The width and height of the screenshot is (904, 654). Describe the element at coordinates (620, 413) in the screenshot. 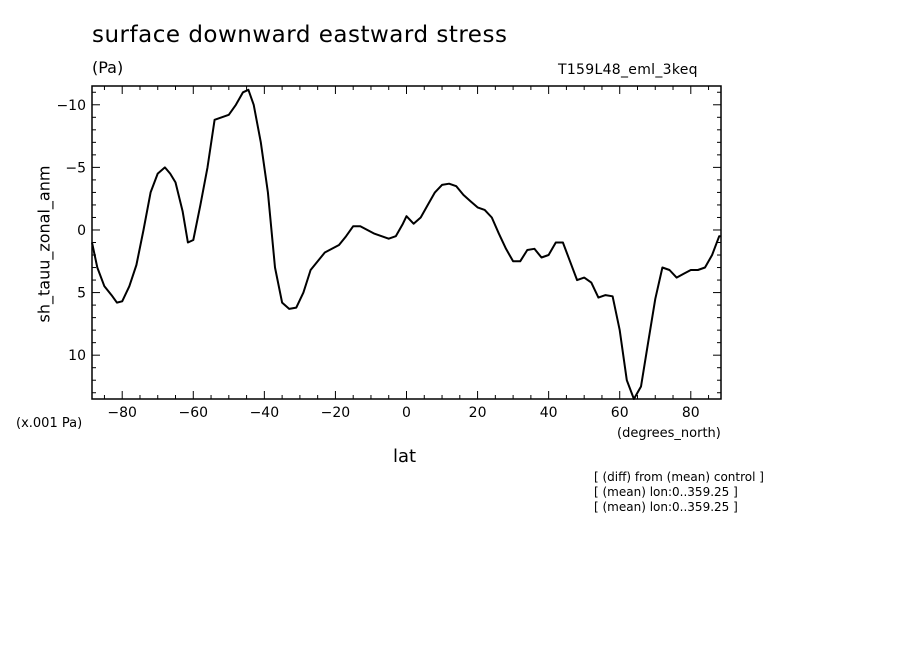

I see `x-tick-label: 60` at that location.